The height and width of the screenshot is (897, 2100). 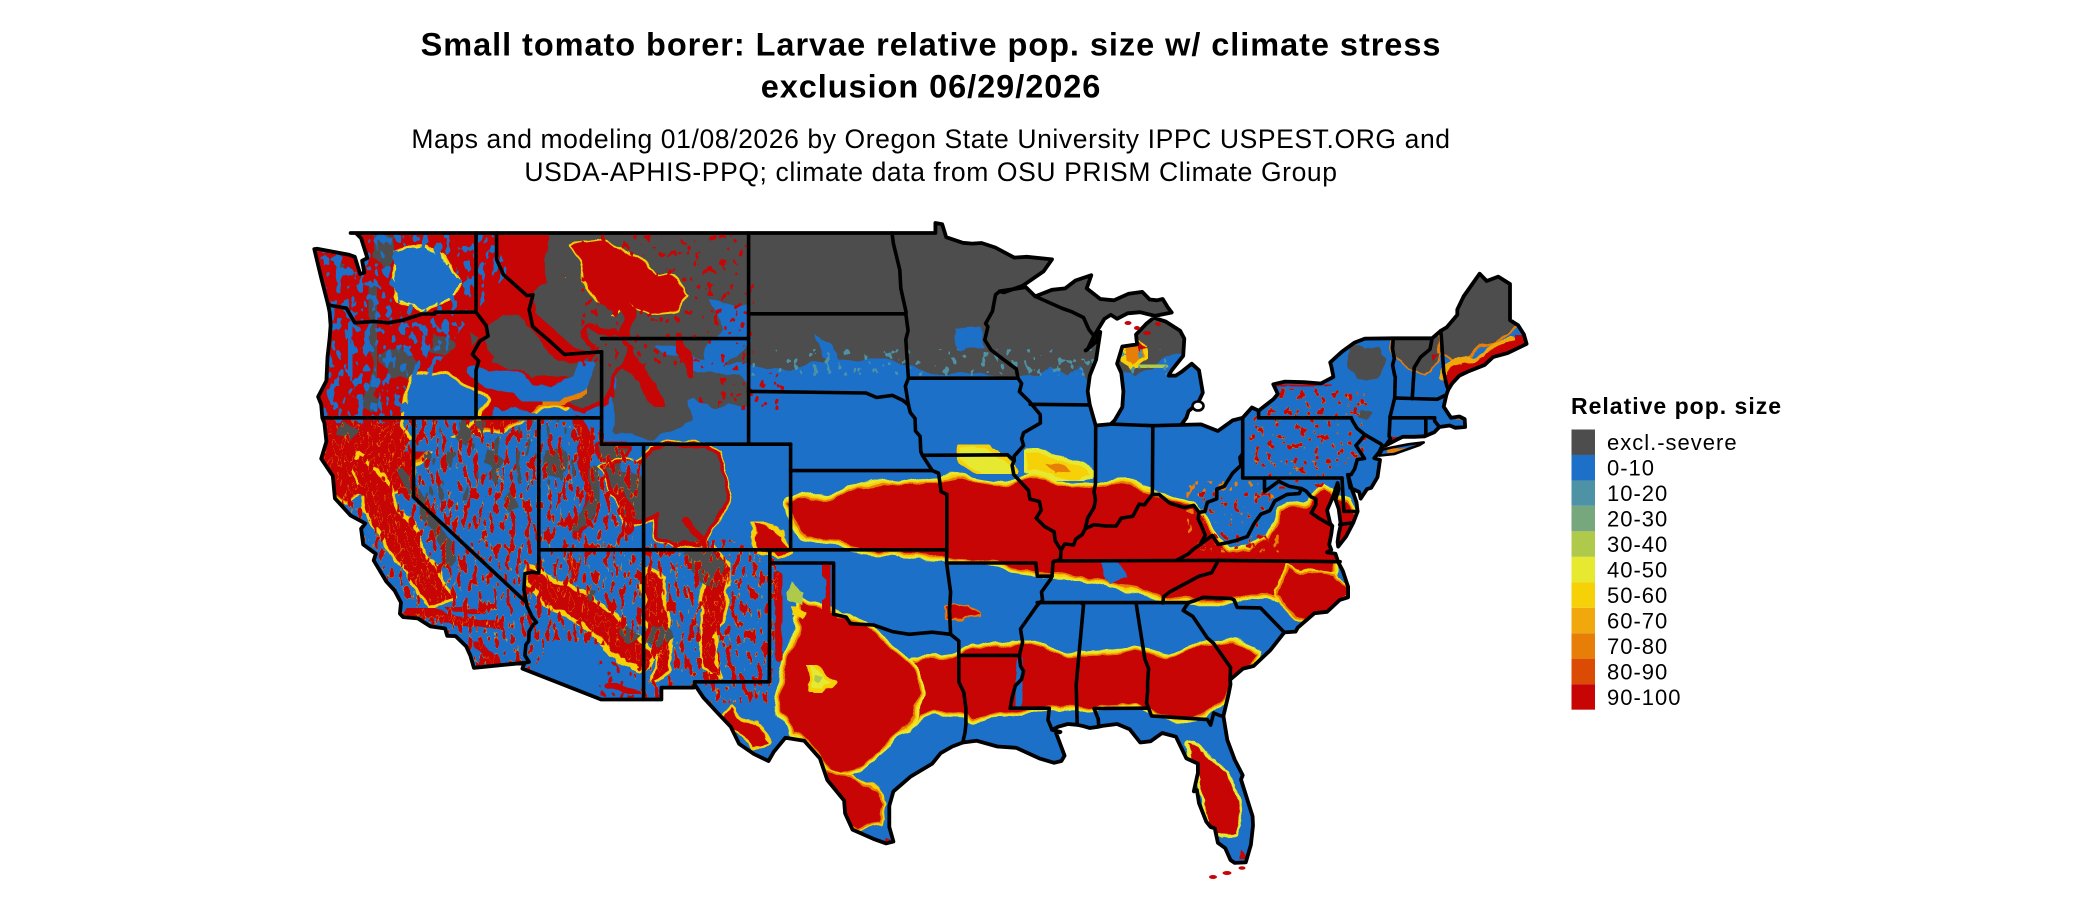 I want to click on svg-text: 90-100, so click(x=1644, y=697).